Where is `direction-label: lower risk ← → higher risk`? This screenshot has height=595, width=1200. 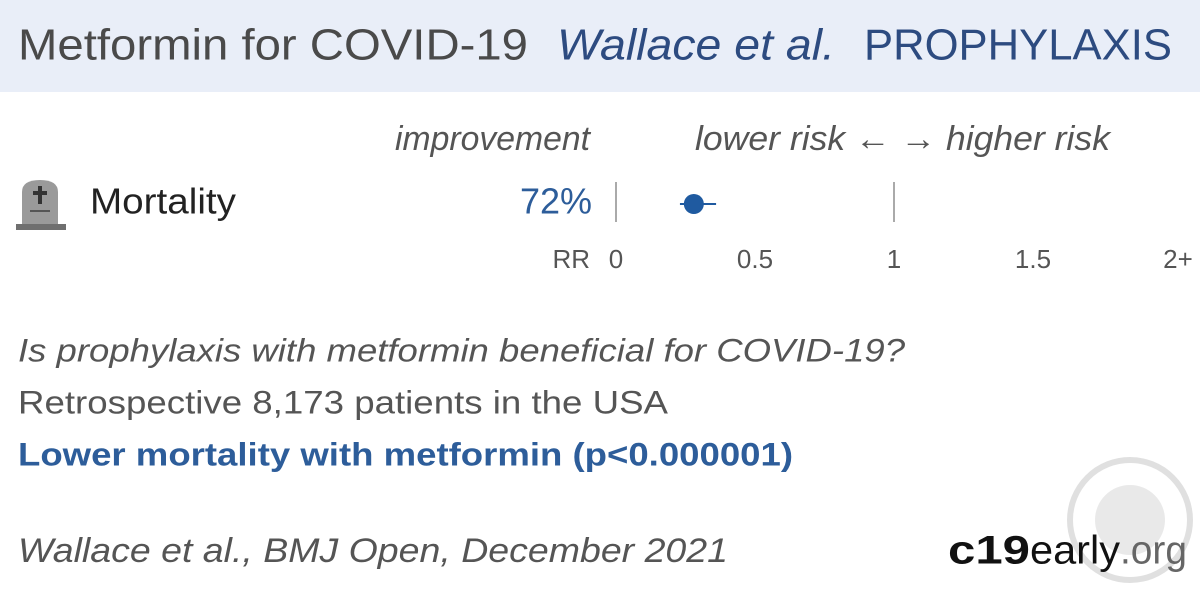 direction-label: lower risk ← → higher risk is located at coordinates (903, 139).